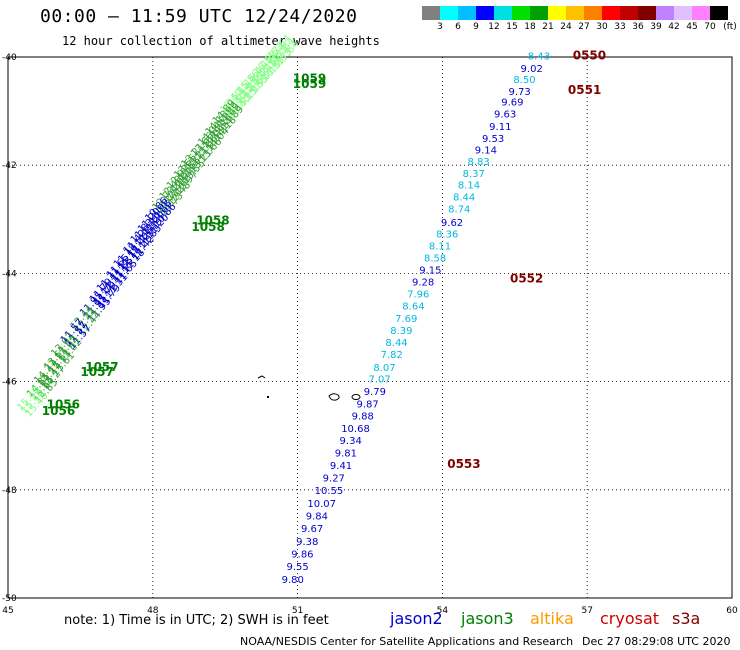 This screenshot has height=650, width=740. Describe the element at coordinates (297, 611) in the screenshot. I see `x-tick-label: 51` at that location.